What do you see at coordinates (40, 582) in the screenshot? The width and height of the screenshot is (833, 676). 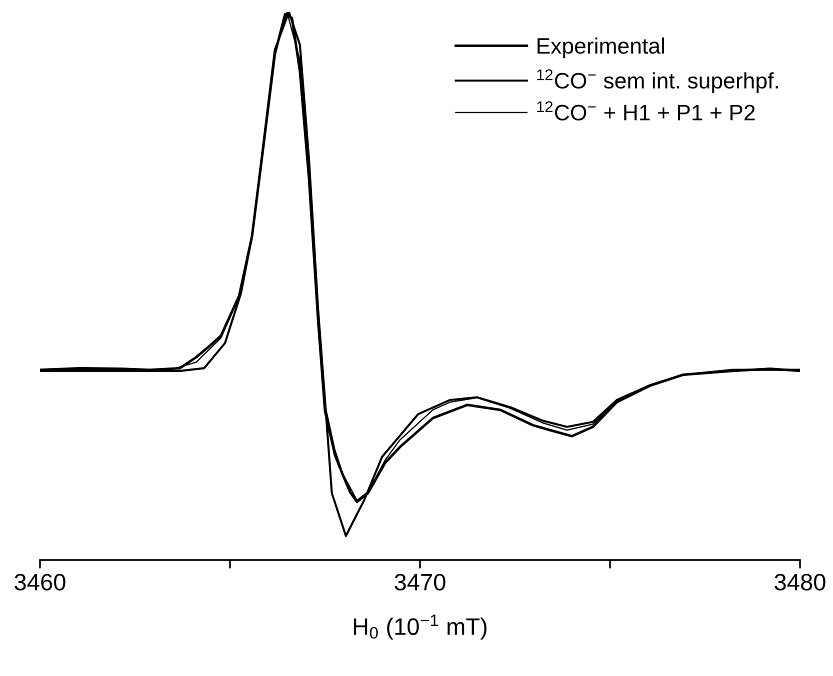 I see `x-tick-label: 3460` at bounding box center [40, 582].